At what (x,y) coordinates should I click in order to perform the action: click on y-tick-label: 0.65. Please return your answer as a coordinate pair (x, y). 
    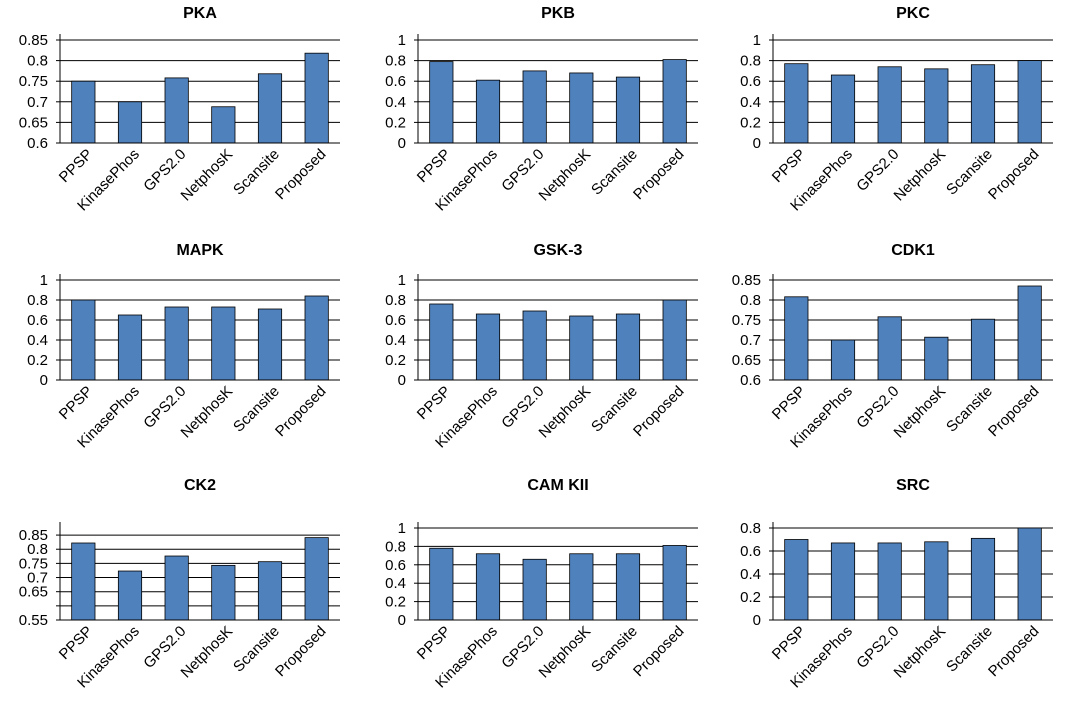
    Looking at the image, I should click on (746, 360).